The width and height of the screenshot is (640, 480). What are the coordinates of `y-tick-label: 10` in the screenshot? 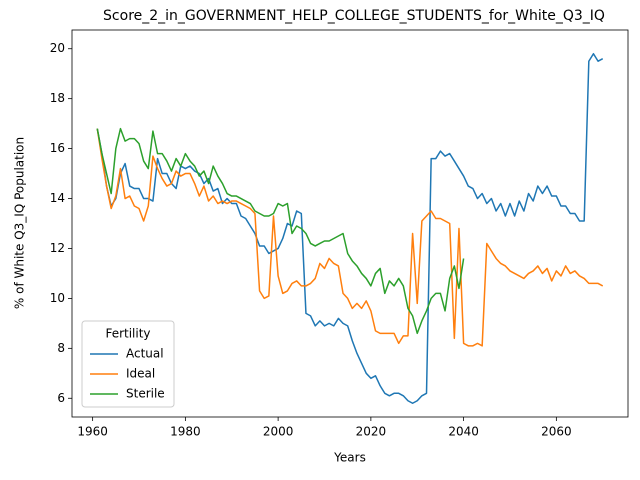 It's located at (57, 298).